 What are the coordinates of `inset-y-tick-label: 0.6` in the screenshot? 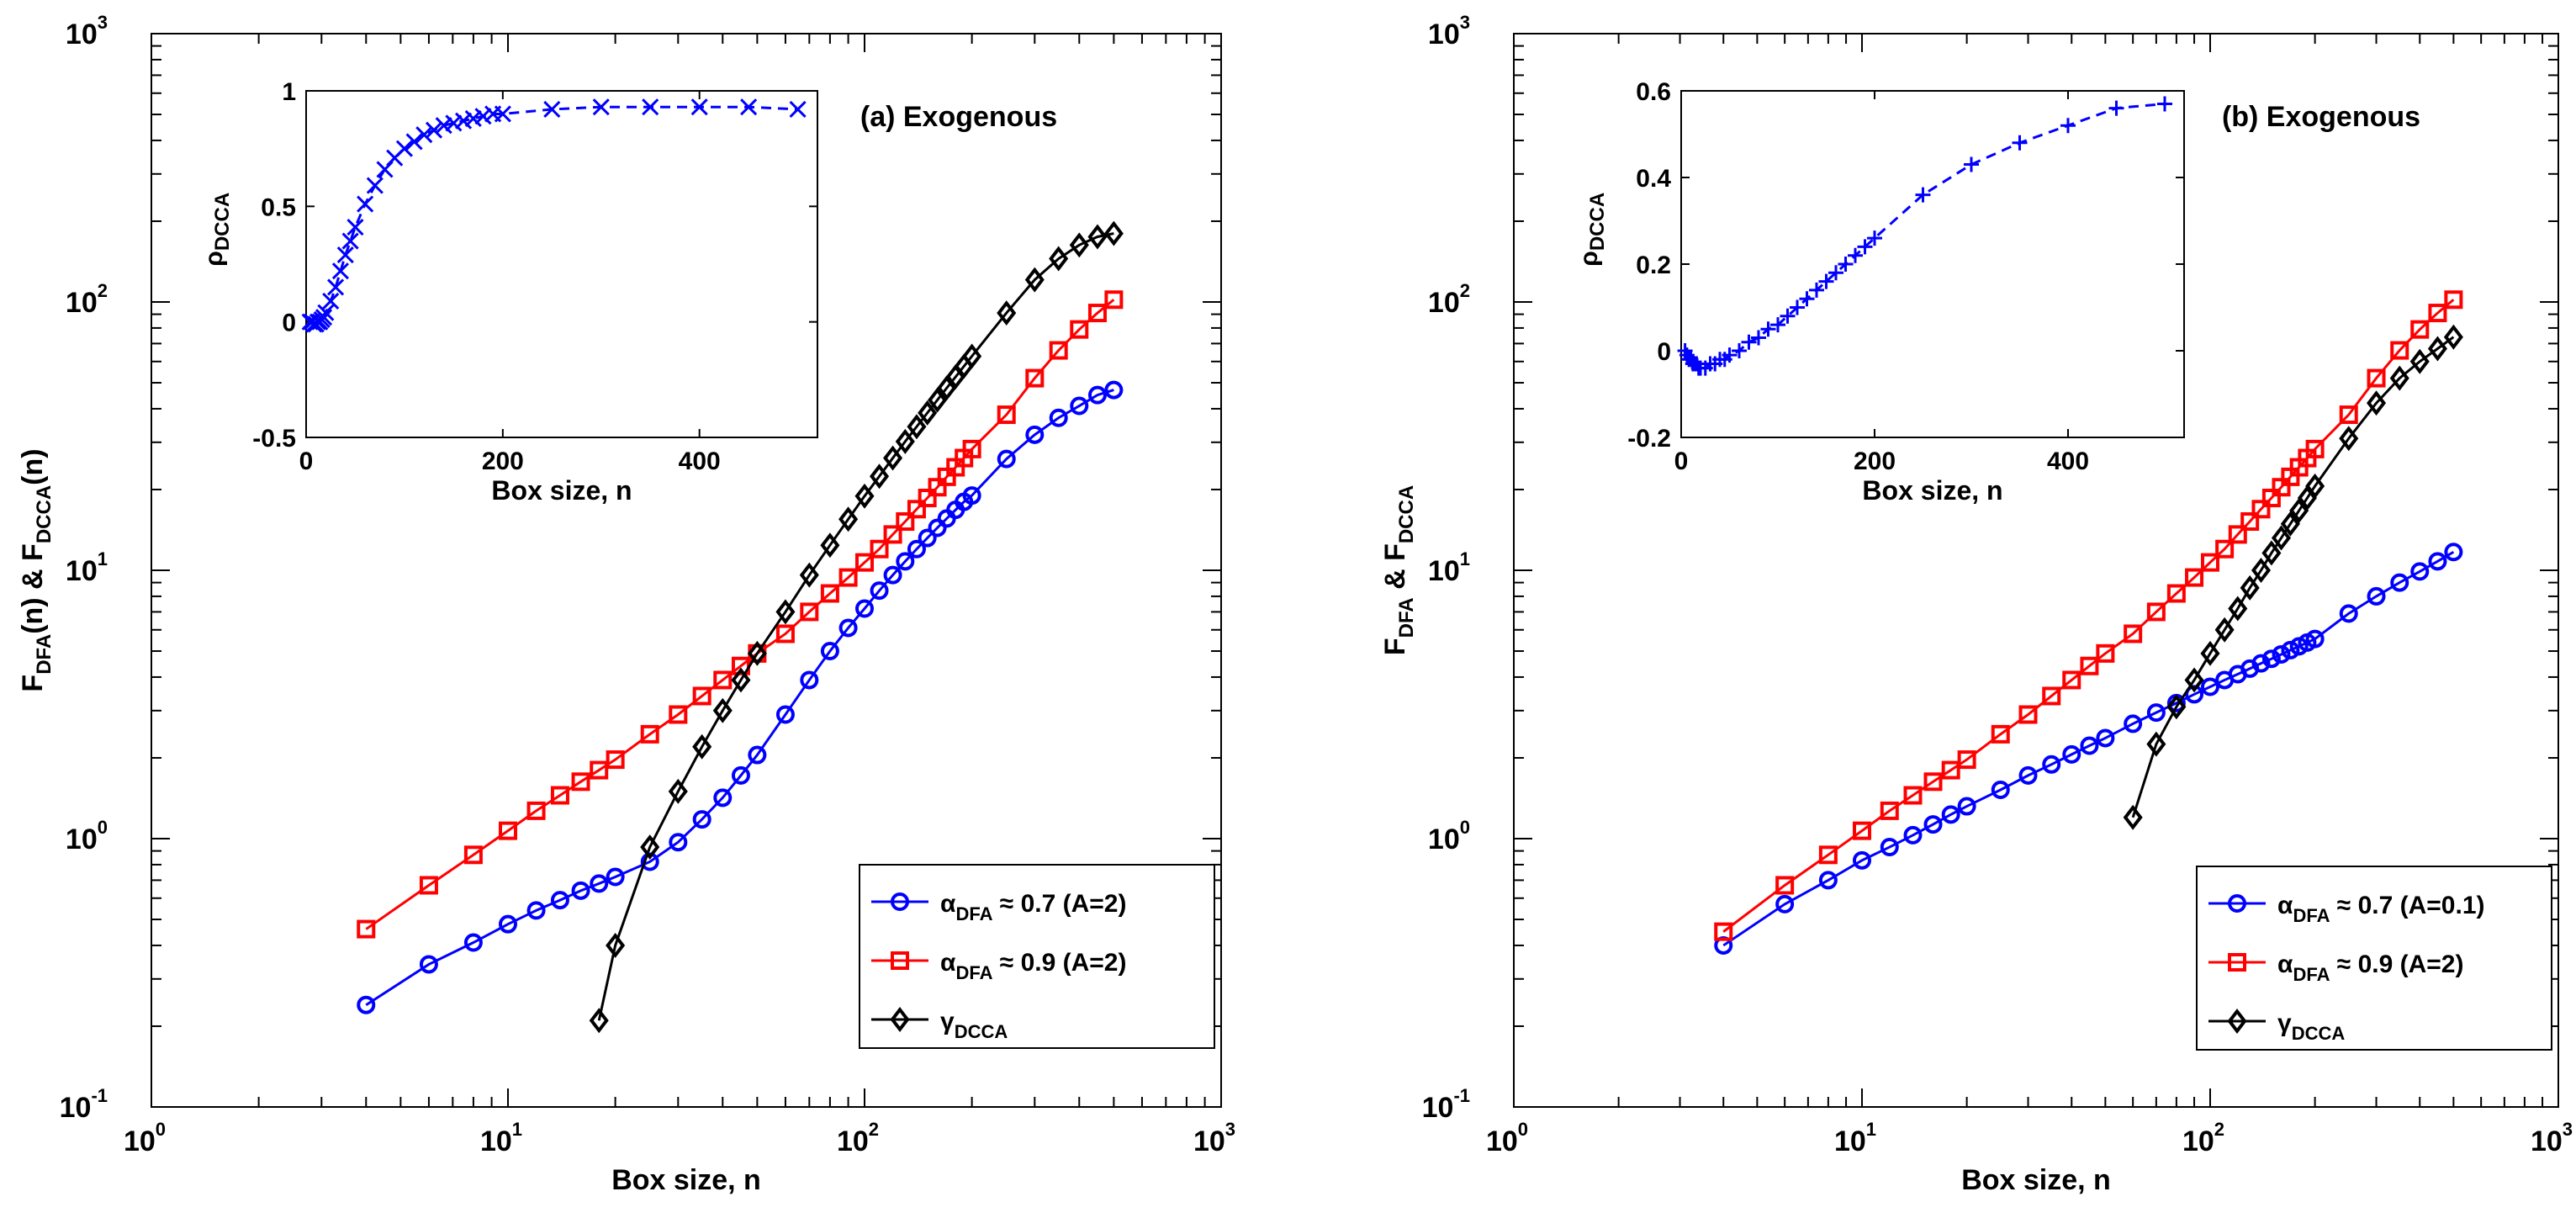 It's located at (1653, 92).